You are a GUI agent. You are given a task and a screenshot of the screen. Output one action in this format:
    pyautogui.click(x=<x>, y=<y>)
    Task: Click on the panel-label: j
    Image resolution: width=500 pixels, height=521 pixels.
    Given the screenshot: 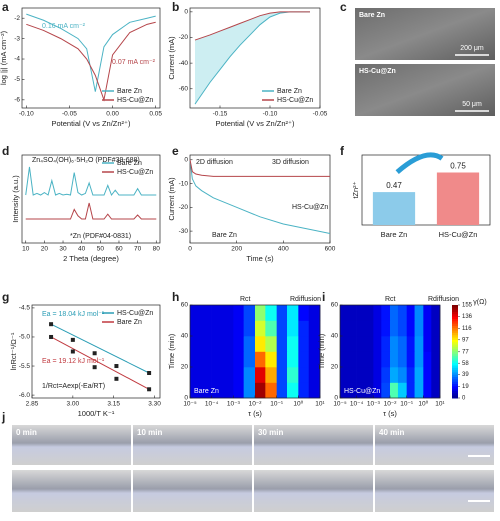 What is the action you would take?
    pyautogui.click(x=3, y=417)
    